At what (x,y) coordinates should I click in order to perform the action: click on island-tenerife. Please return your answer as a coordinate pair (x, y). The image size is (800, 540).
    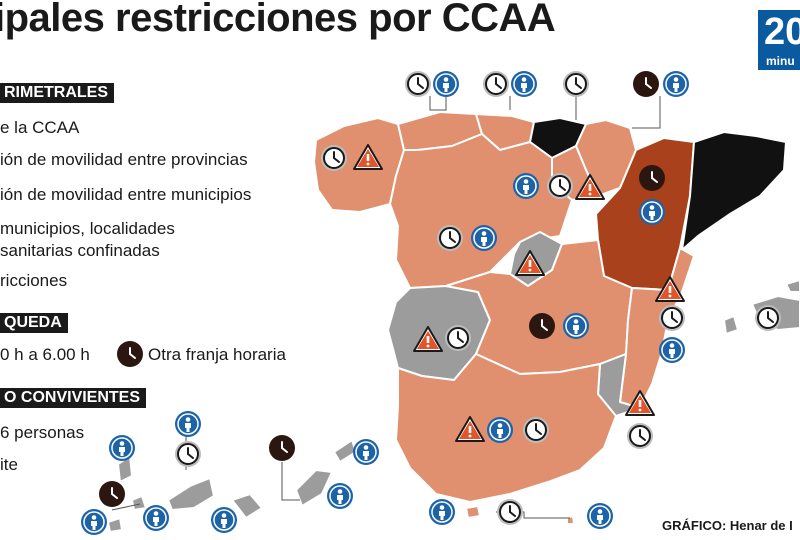
    Looking at the image, I should click on (191, 494).